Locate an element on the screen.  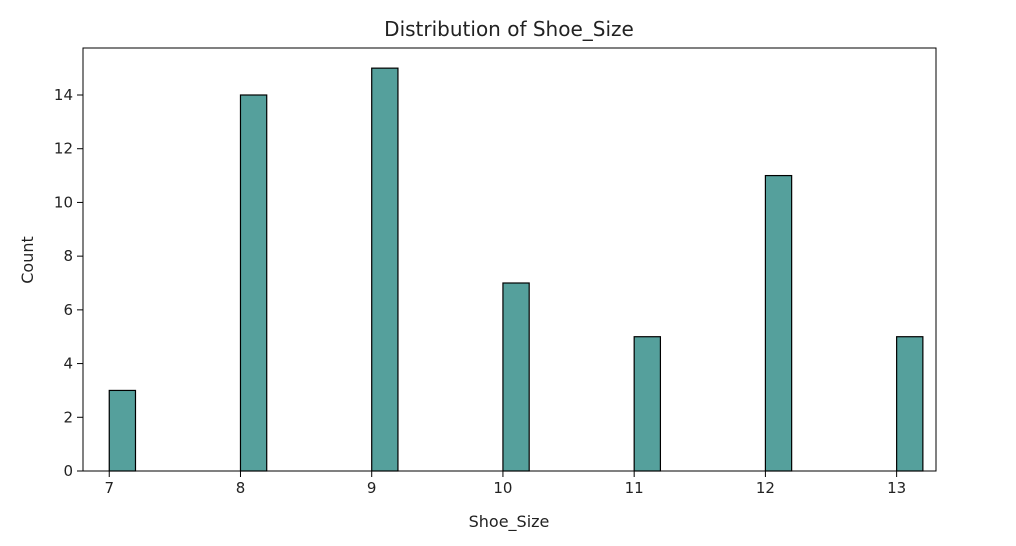
y-tick-label: 10 is located at coordinates (63, 202).